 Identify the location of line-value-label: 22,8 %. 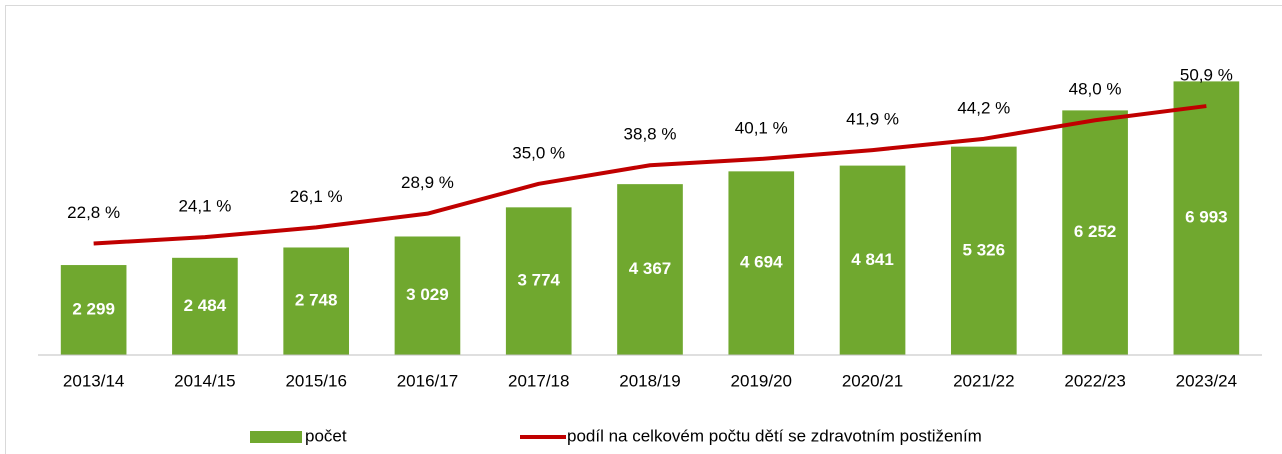
(93, 212).